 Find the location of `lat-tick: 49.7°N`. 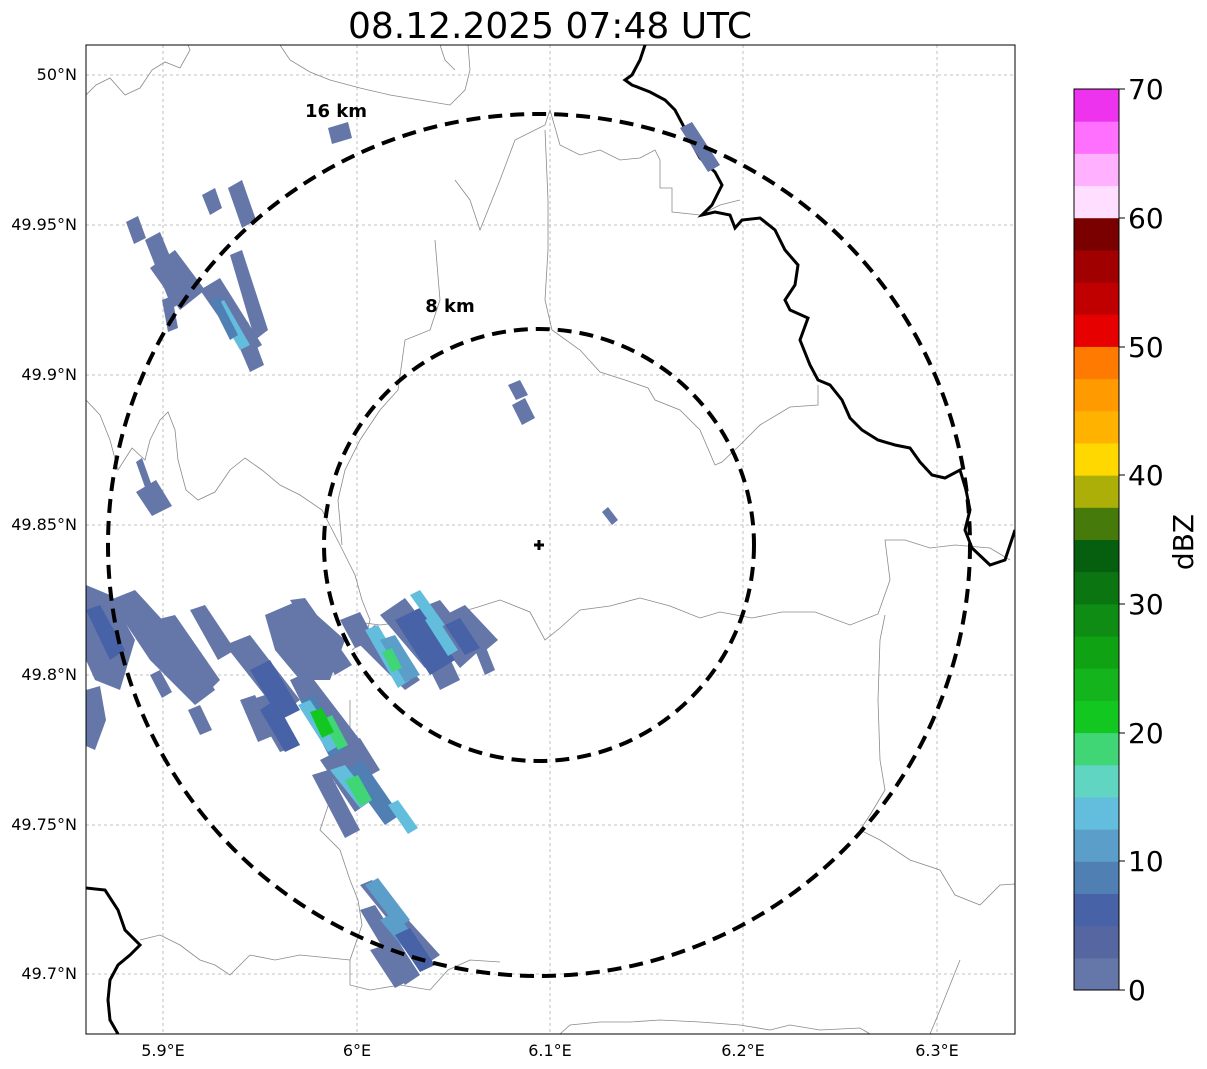

lat-tick: 49.7°N is located at coordinates (49, 973).